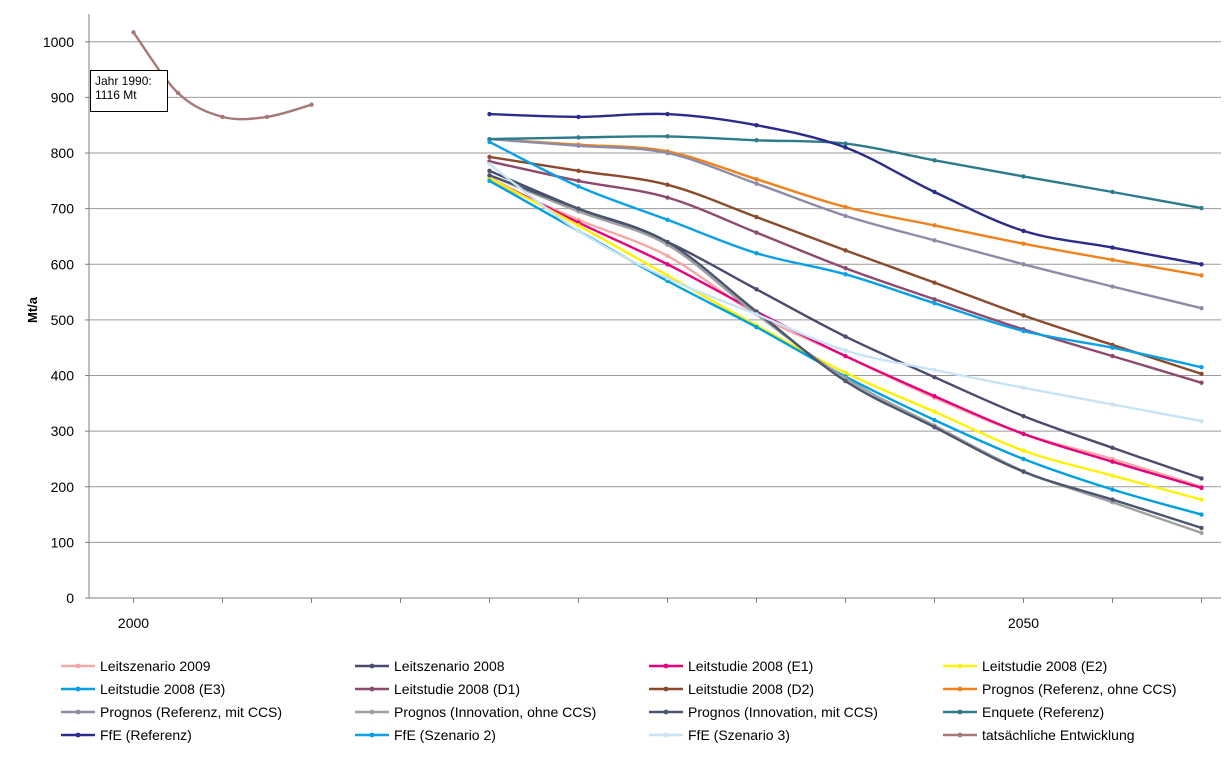 Image resolution: width=1230 pixels, height=761 pixels. Describe the element at coordinates (495, 712) in the screenshot. I see `legend-label: Prognos (Innovation, ohne CCS)` at that location.